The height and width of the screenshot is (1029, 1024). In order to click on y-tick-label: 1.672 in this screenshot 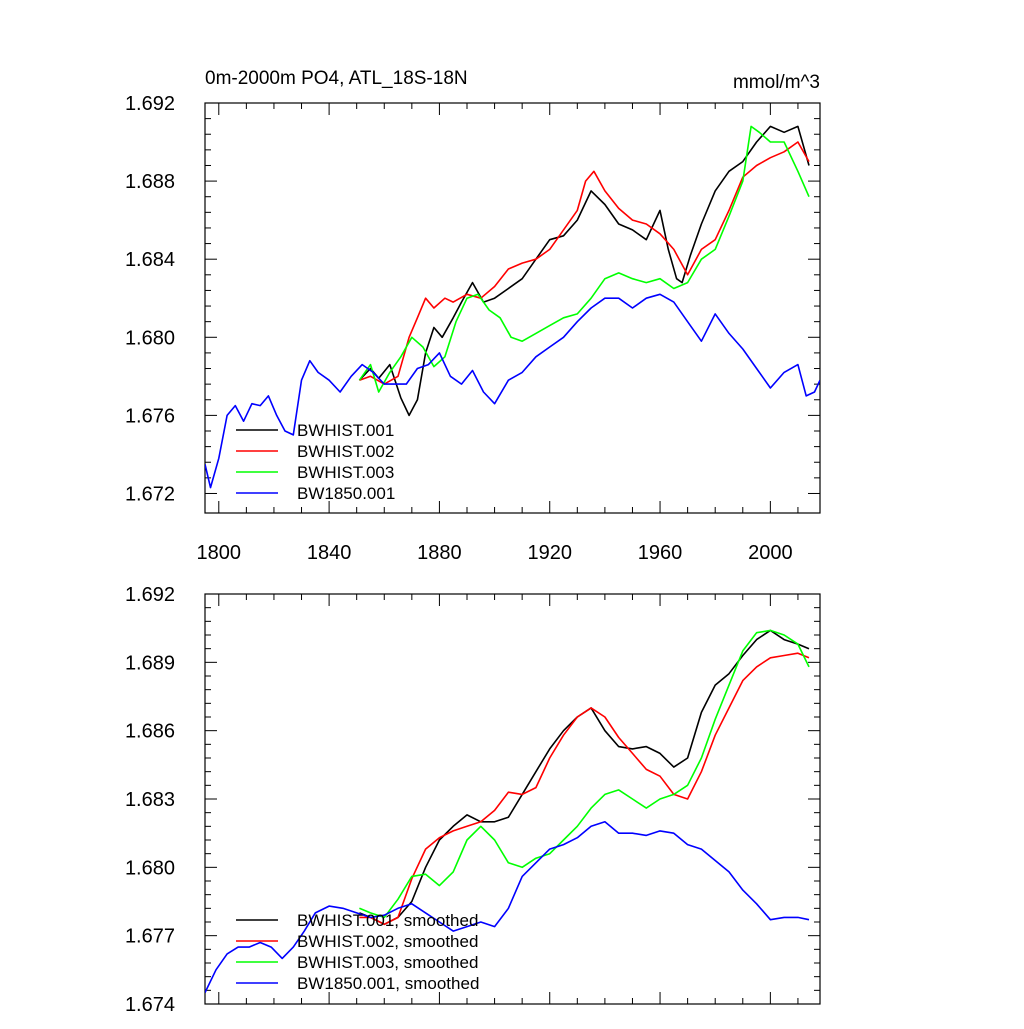, I will do `click(150, 494)`.